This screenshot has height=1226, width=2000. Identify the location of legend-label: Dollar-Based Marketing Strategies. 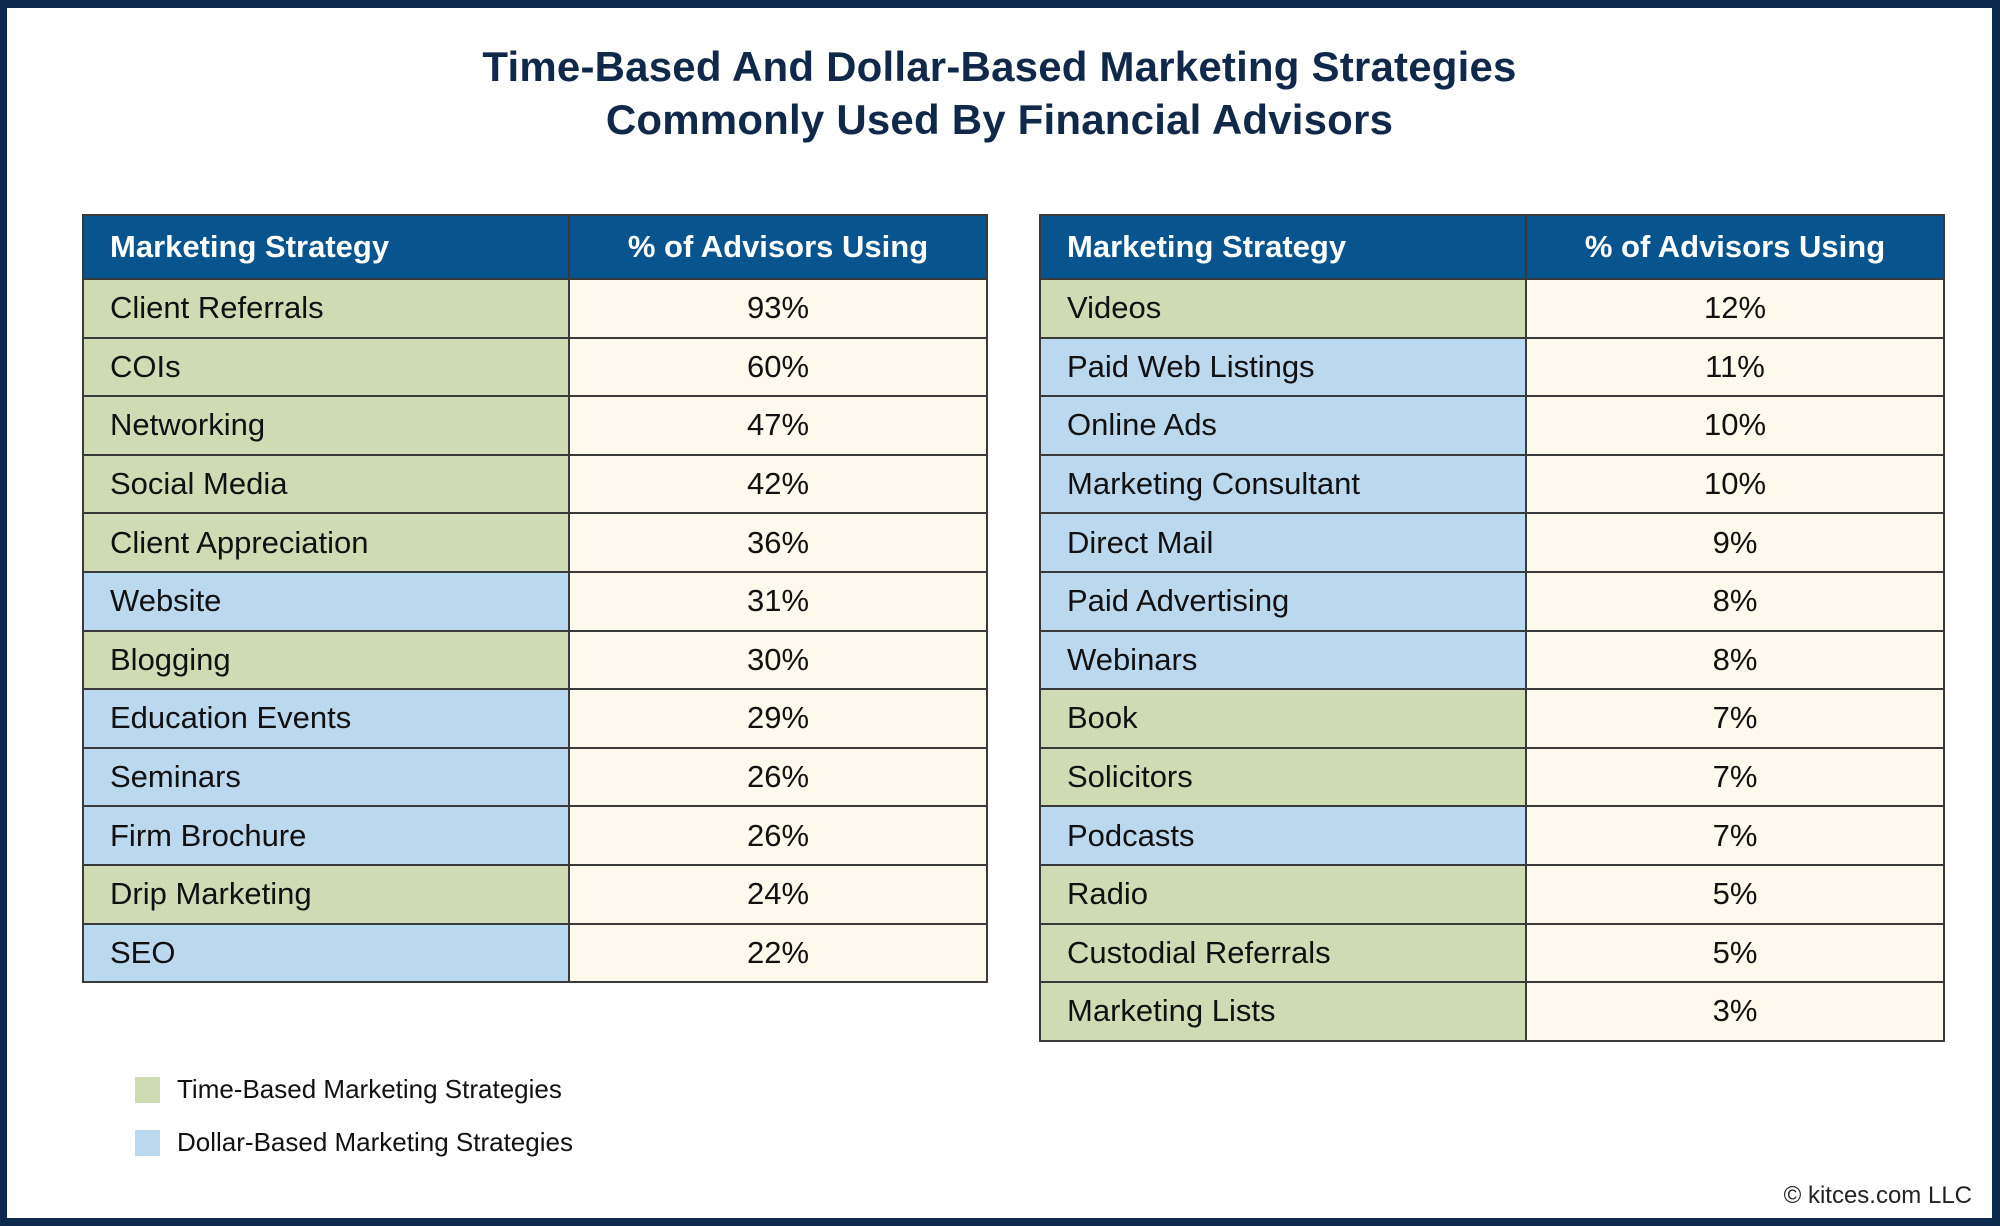
(375, 1142).